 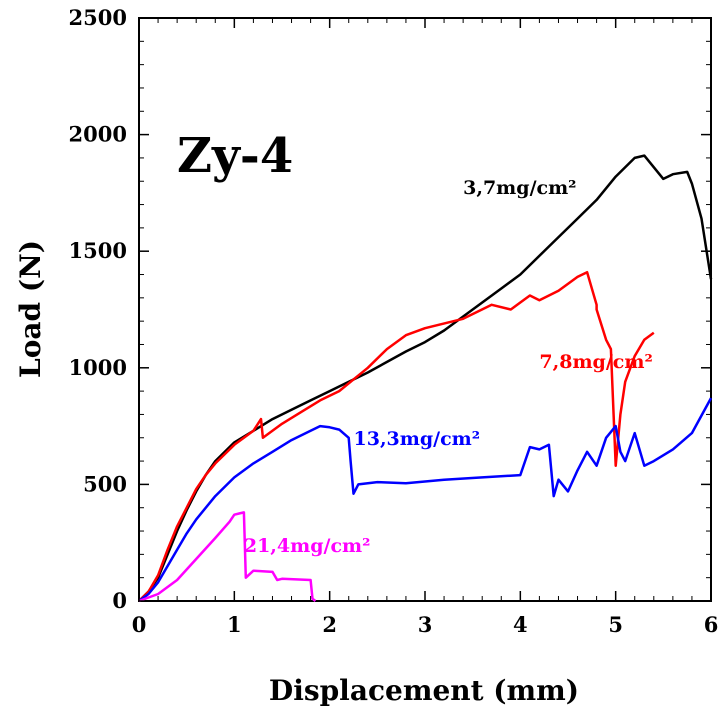 I want to click on x-tick-label: 3, so click(x=425, y=624).